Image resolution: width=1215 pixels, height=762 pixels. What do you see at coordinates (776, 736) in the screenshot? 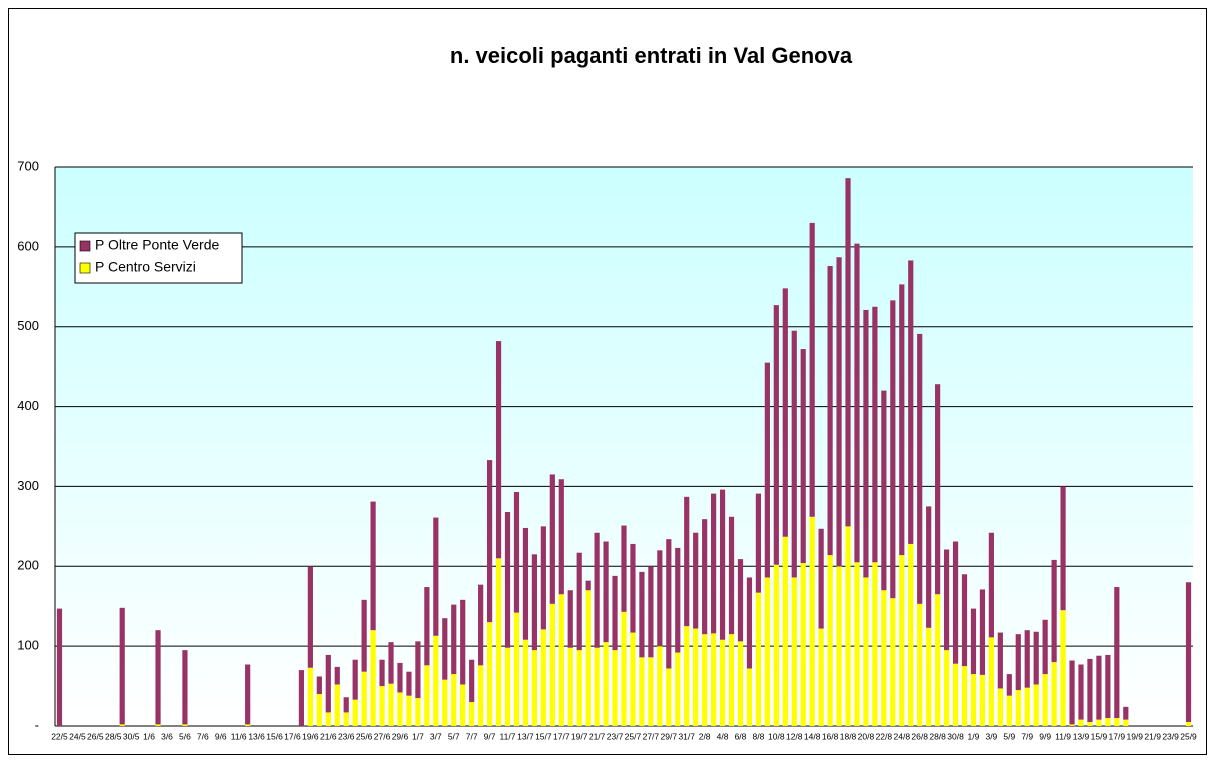
I see `x-tick-label: 10/8` at bounding box center [776, 736].